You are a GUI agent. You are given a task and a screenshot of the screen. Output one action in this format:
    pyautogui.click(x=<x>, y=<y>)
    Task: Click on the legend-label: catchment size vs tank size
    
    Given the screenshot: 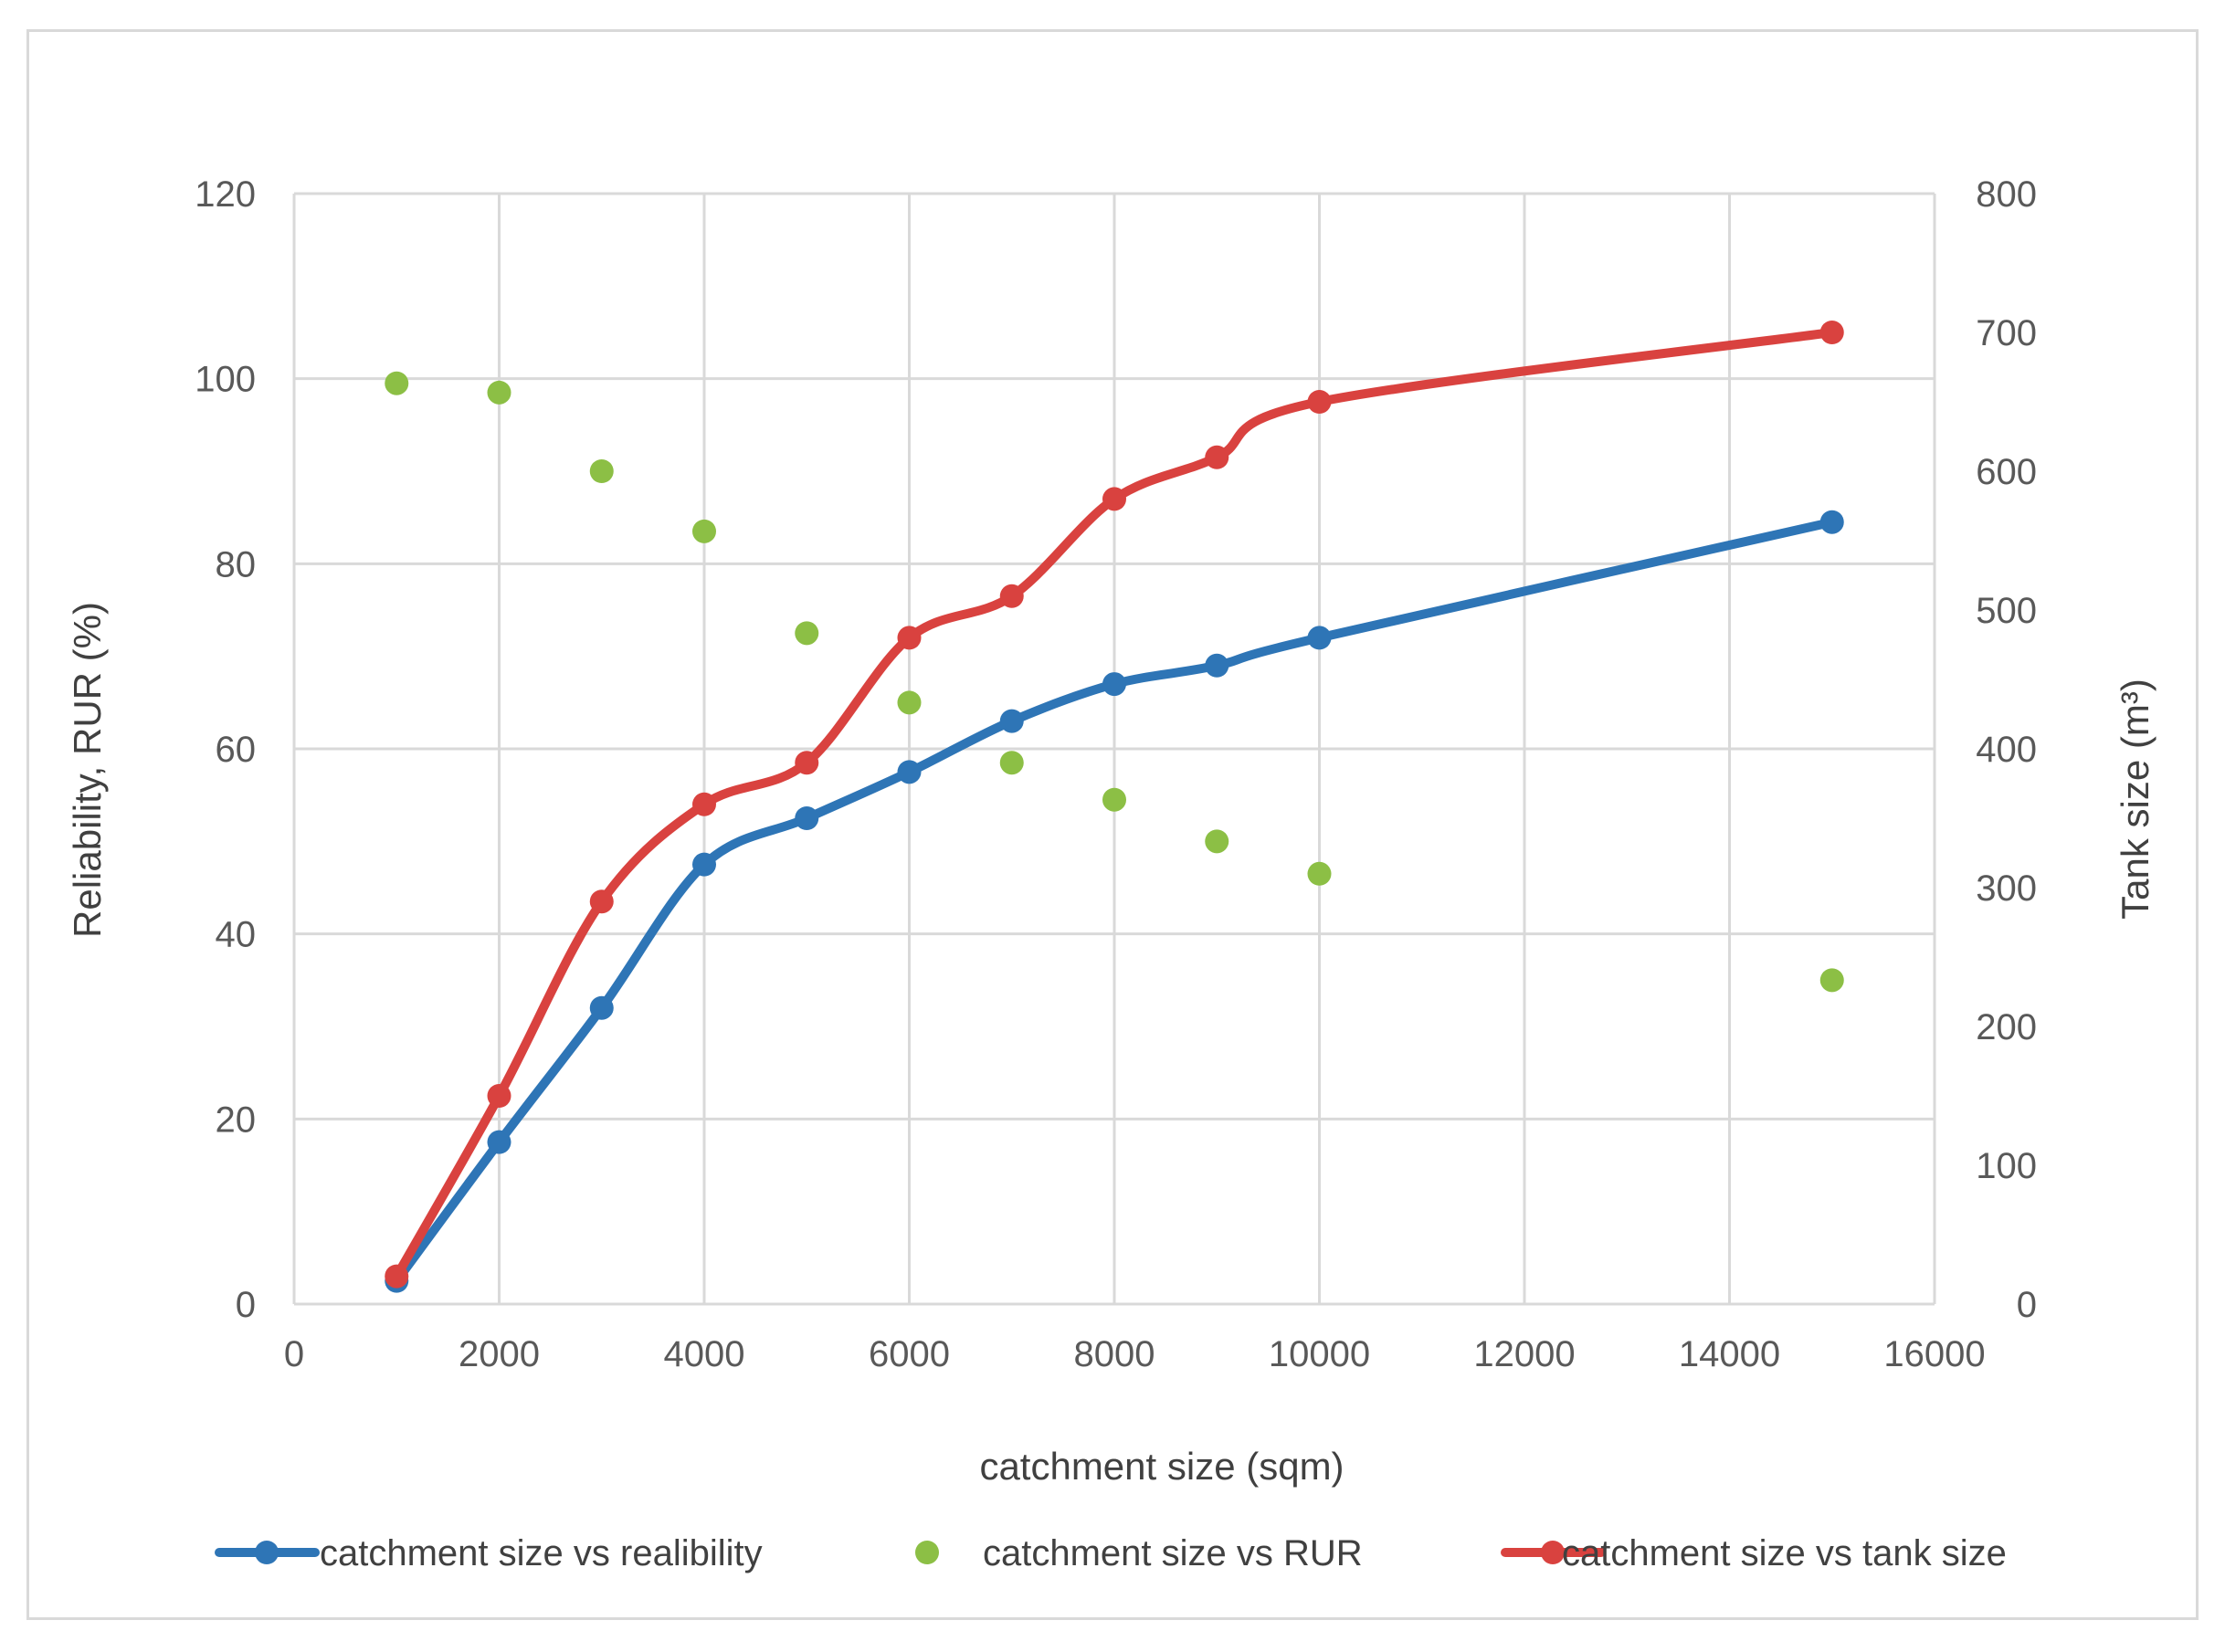 What is the action you would take?
    pyautogui.click(x=1785, y=1553)
    